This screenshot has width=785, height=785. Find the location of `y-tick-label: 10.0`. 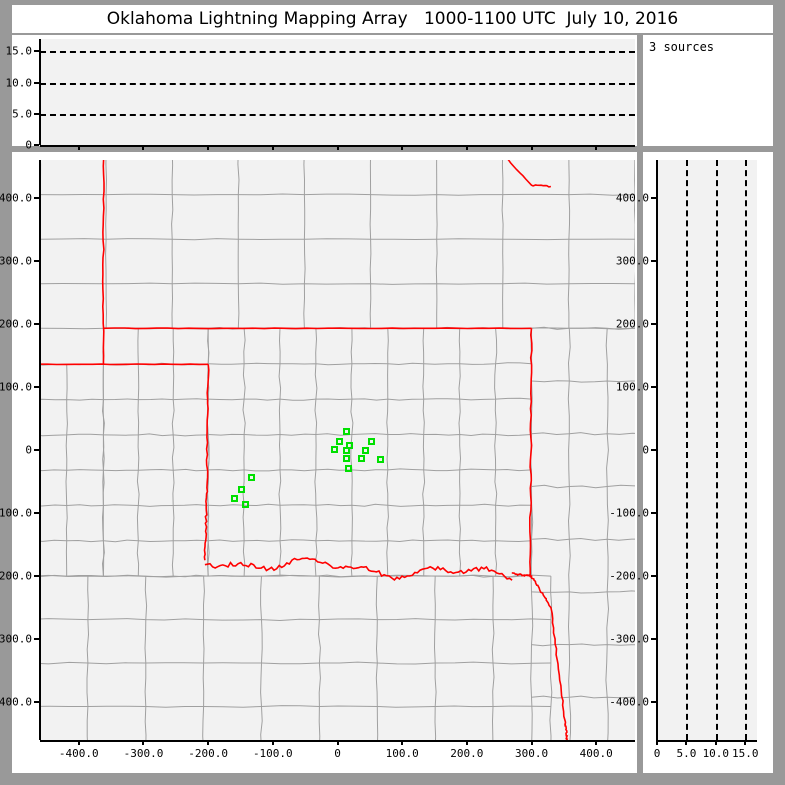

y-tick-label: 10.0 is located at coordinates (19, 83).